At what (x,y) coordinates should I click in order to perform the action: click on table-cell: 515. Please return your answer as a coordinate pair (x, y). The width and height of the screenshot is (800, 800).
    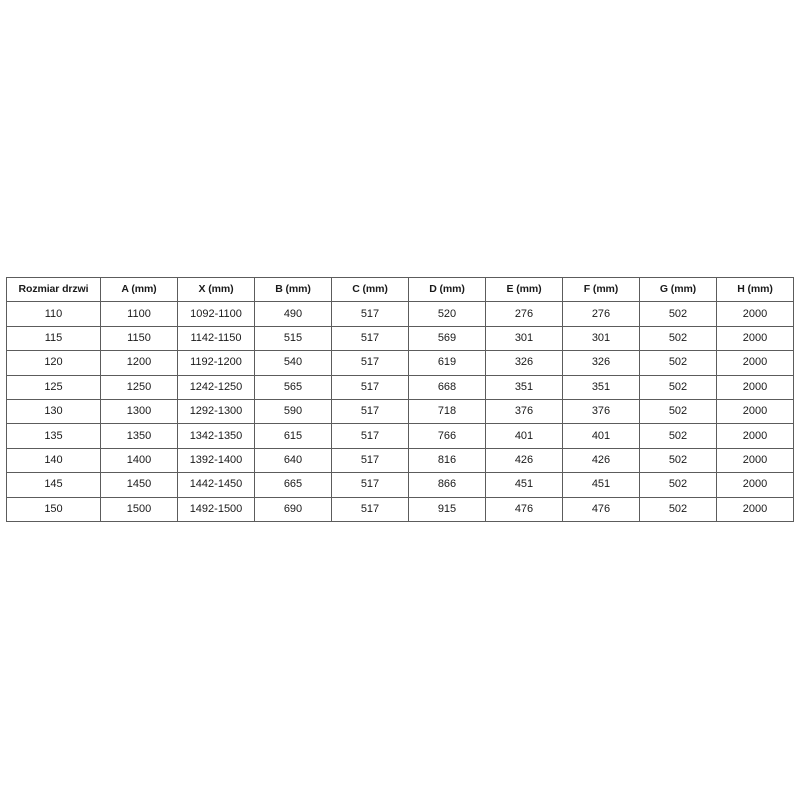
    Looking at the image, I should click on (293, 338).